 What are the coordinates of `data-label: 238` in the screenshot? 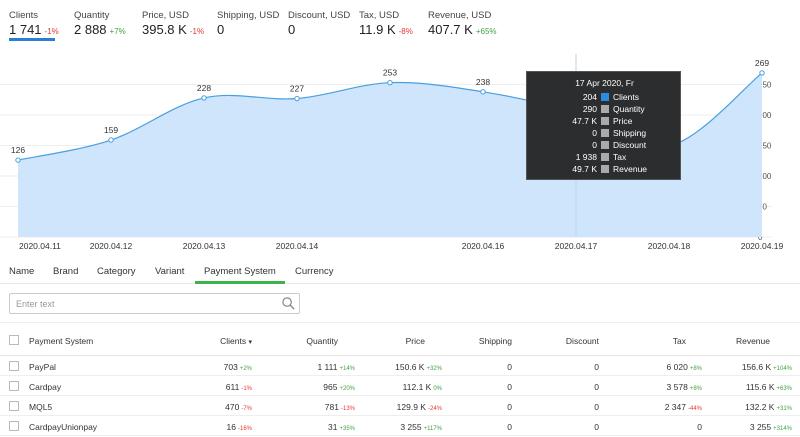 It's located at (483, 82).